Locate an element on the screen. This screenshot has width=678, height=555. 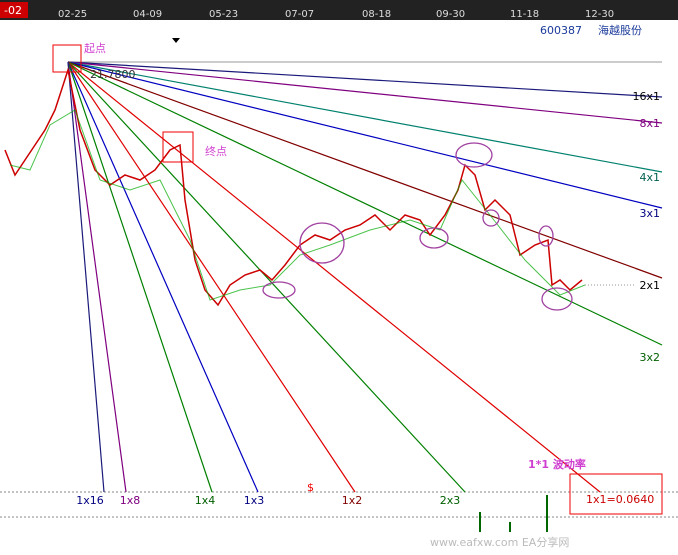
fan-label: 8x1 is located at coordinates (649, 123).